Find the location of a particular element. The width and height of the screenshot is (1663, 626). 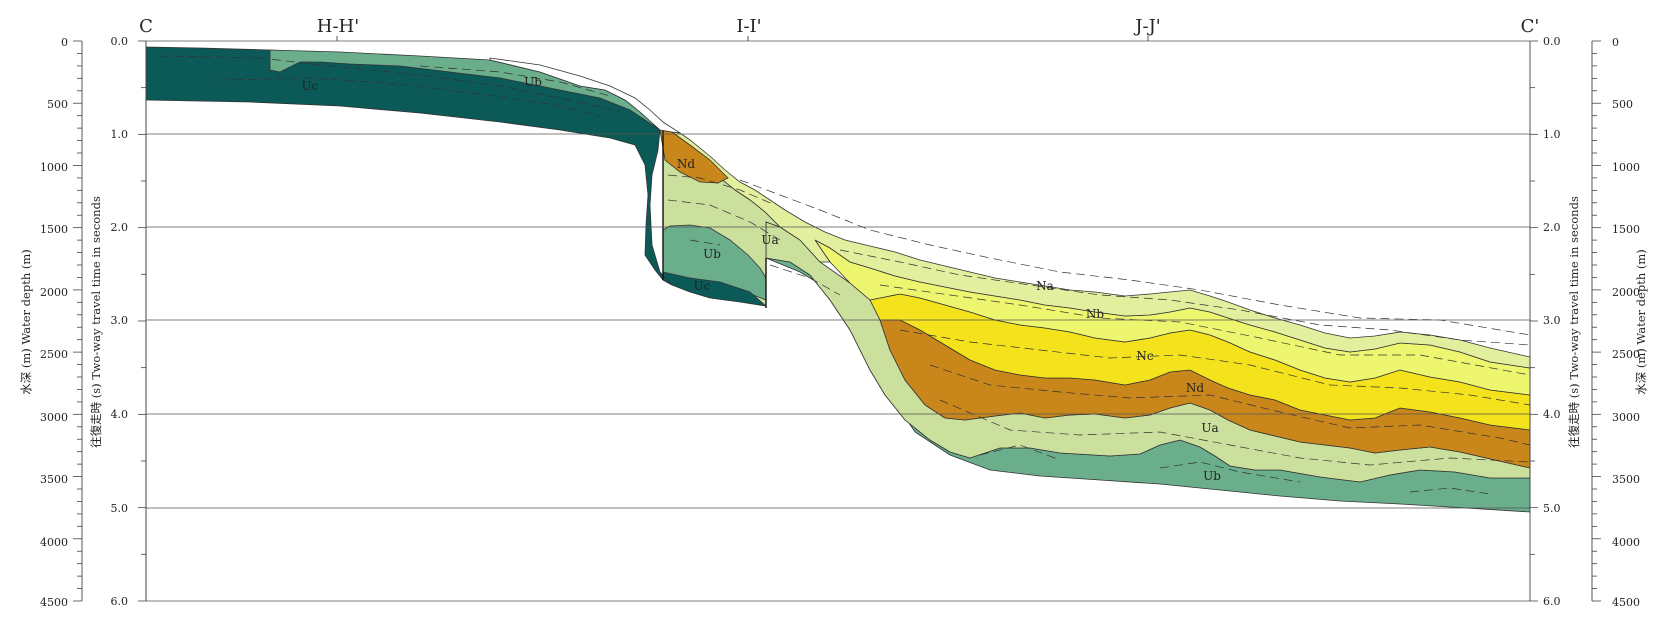

unit-top-veneer-polygon is located at coordinates (585, 95).